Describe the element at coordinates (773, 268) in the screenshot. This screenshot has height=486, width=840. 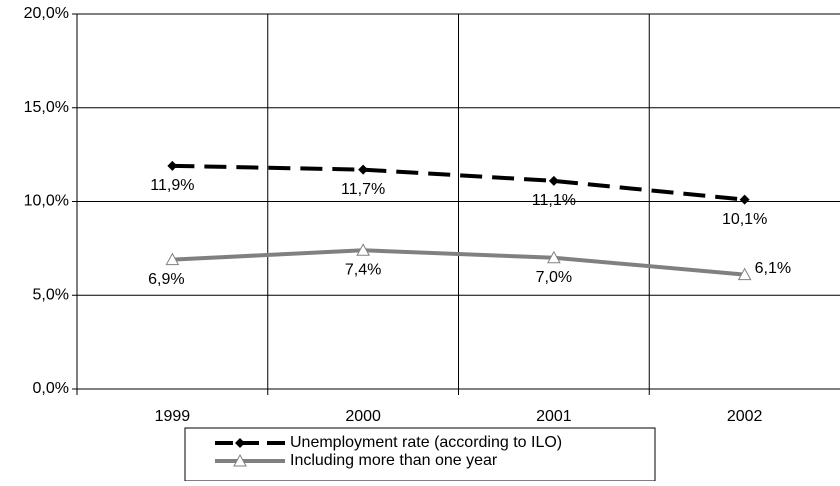
I see `value-label: 6,1%` at that location.